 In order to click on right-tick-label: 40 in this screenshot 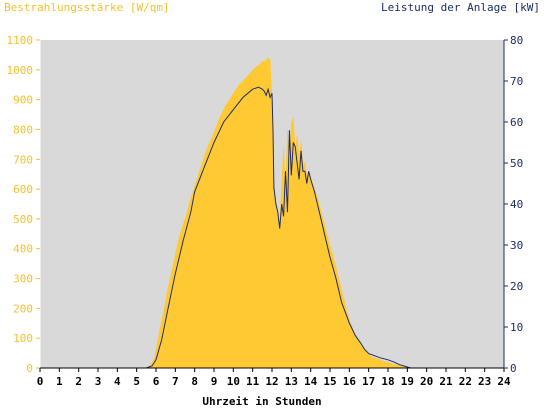, I will do `click(516, 204)`.